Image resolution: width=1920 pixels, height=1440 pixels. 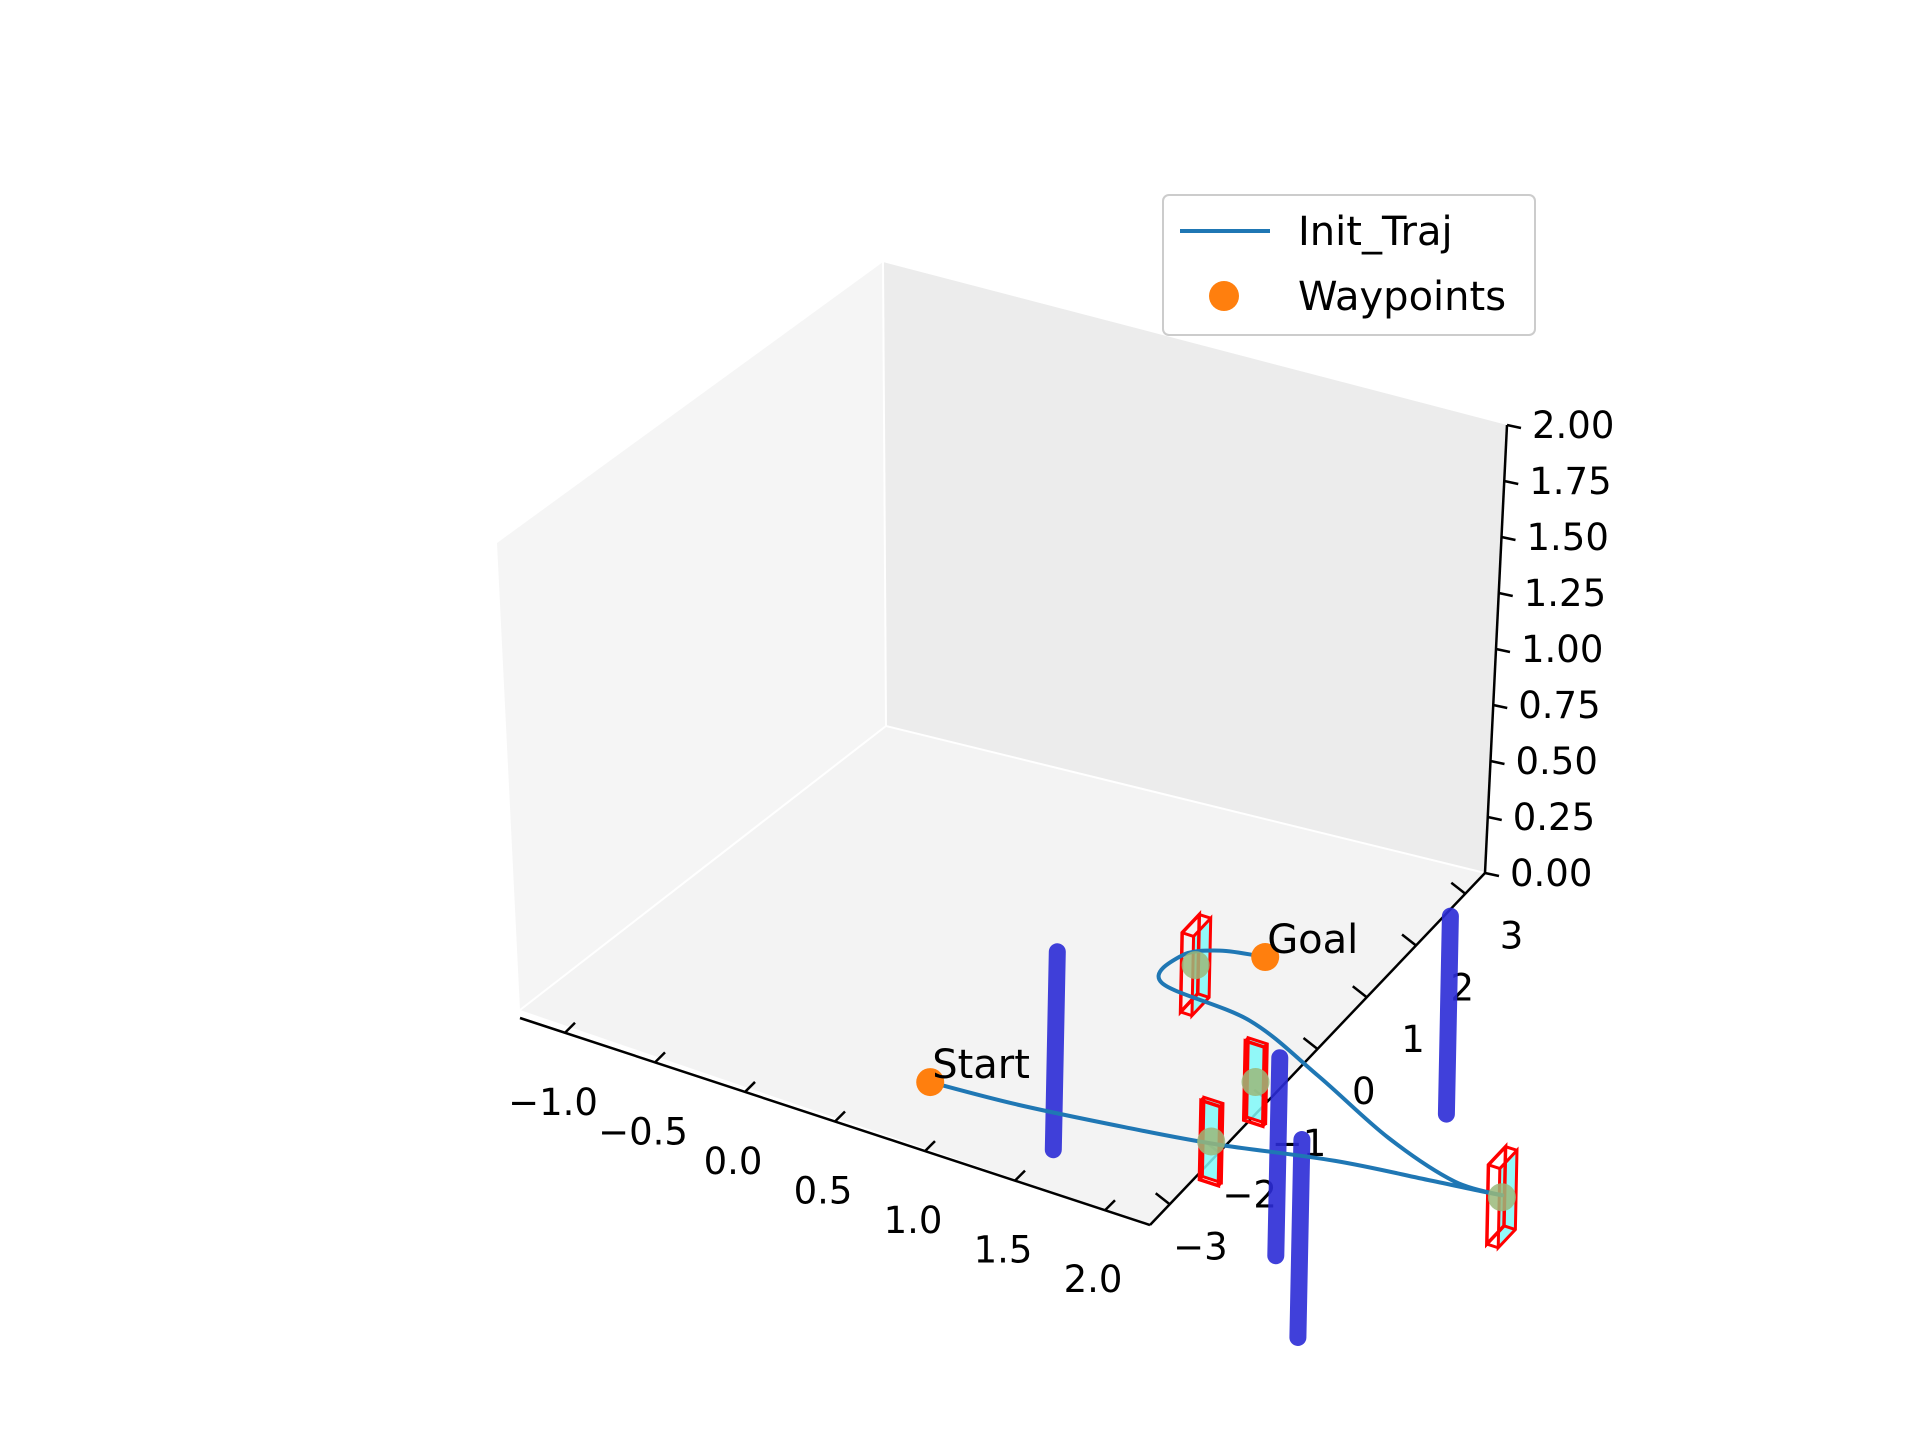 I want to click on y-tick-label: −2, so click(x=1249, y=1195).